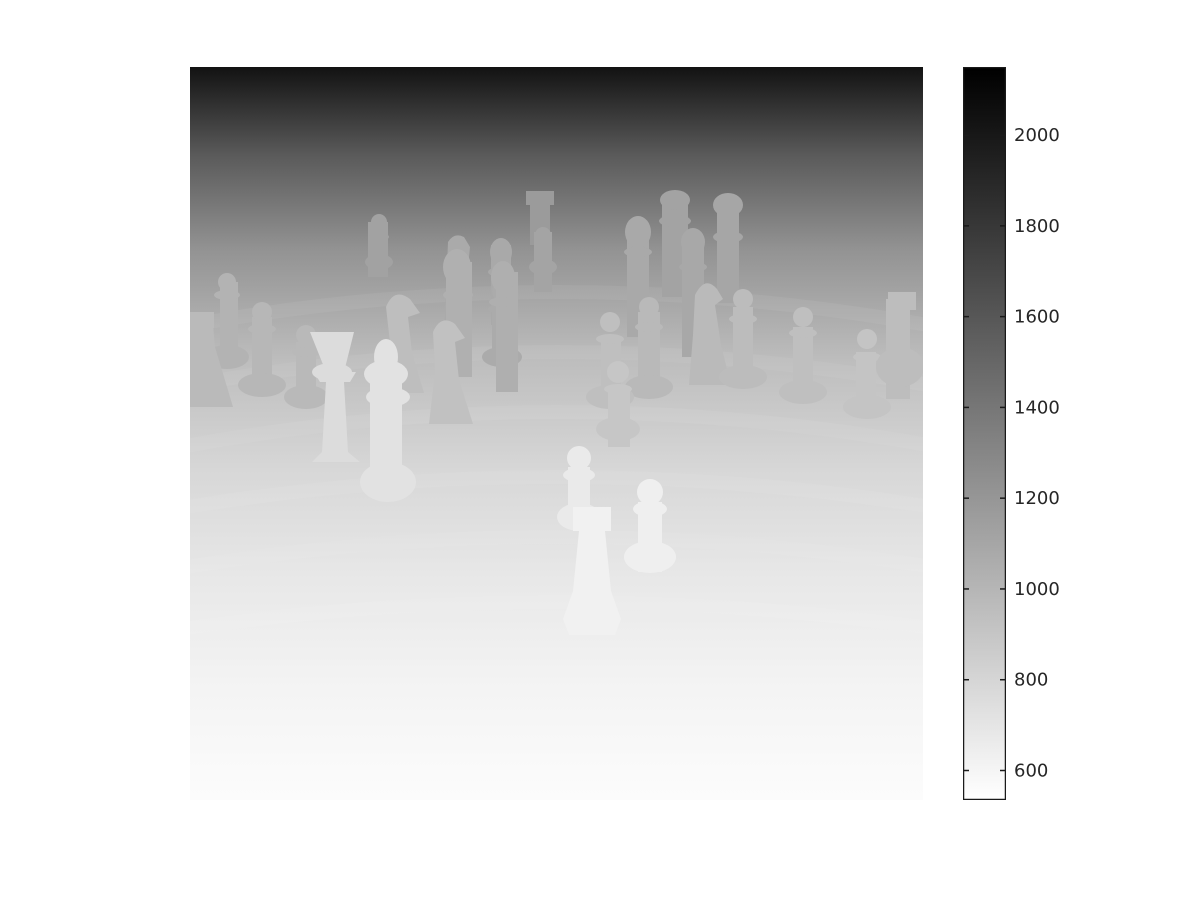  Describe the element at coordinates (1037, 317) in the screenshot. I see `colorbar-tick-label: 1600` at that location.